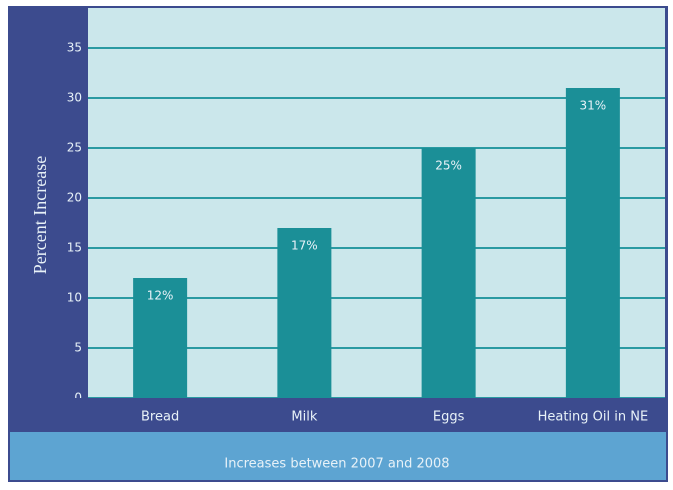  I want to click on x-tick-label: Milk, so click(304, 417).